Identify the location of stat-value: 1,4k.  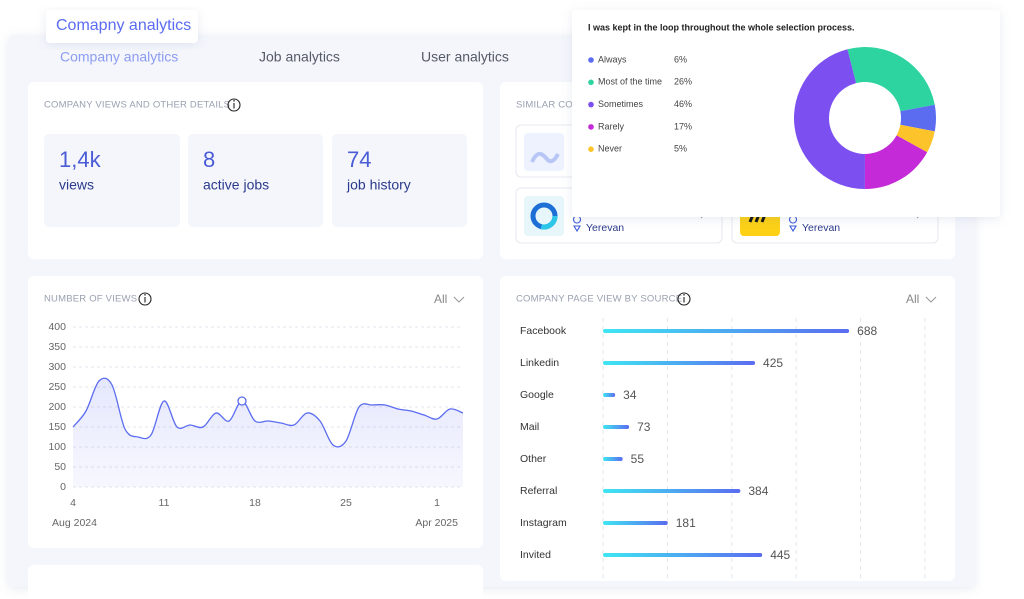
(80, 159).